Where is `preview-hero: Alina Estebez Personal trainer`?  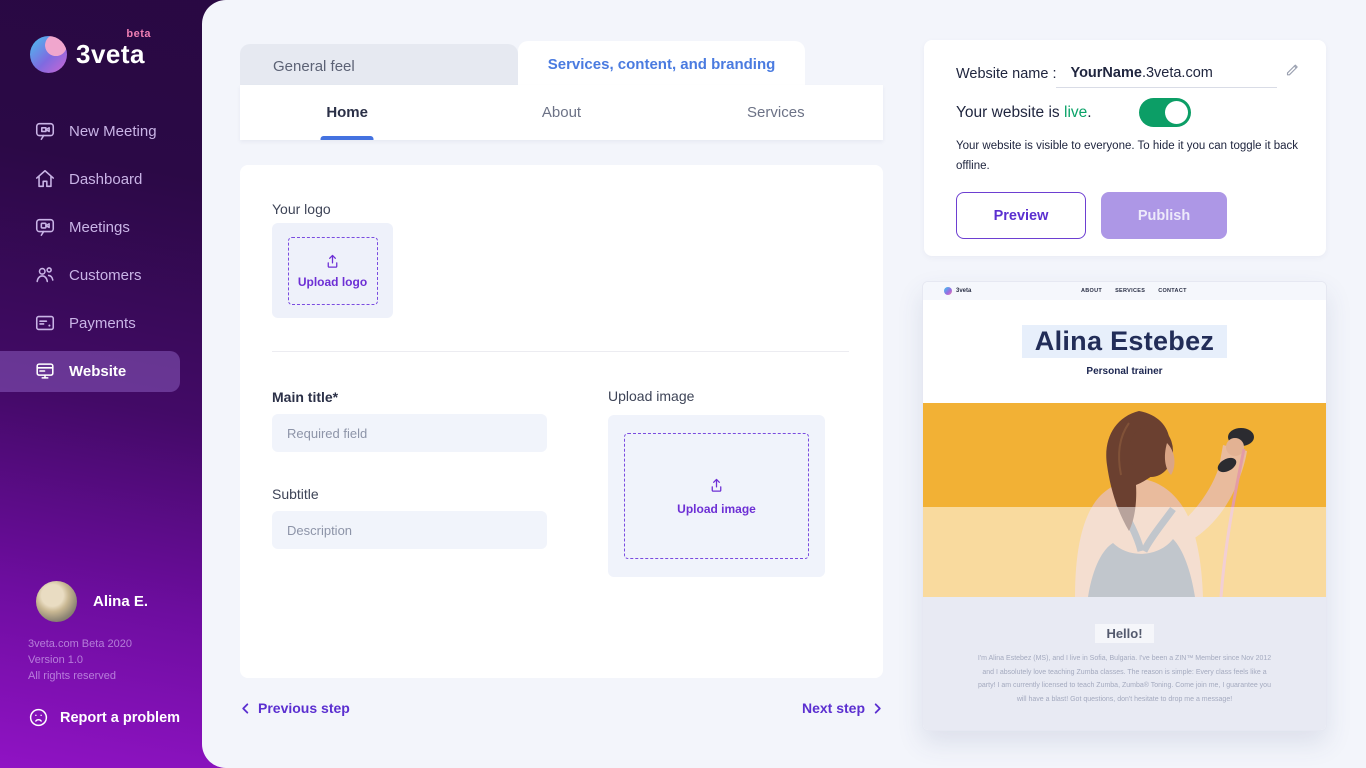 preview-hero: Alina Estebez Personal trainer is located at coordinates (1124, 351).